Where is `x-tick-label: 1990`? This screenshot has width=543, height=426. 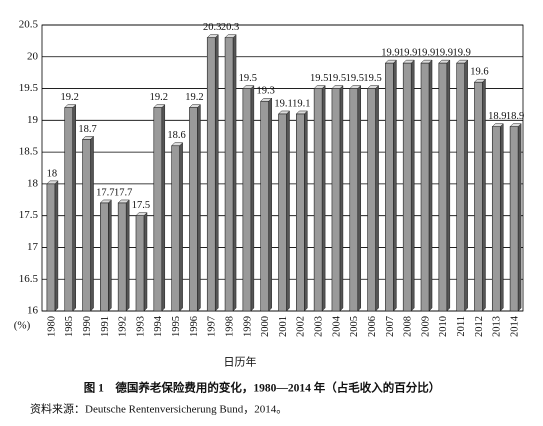 x-tick-label: 1990 is located at coordinates (87, 326).